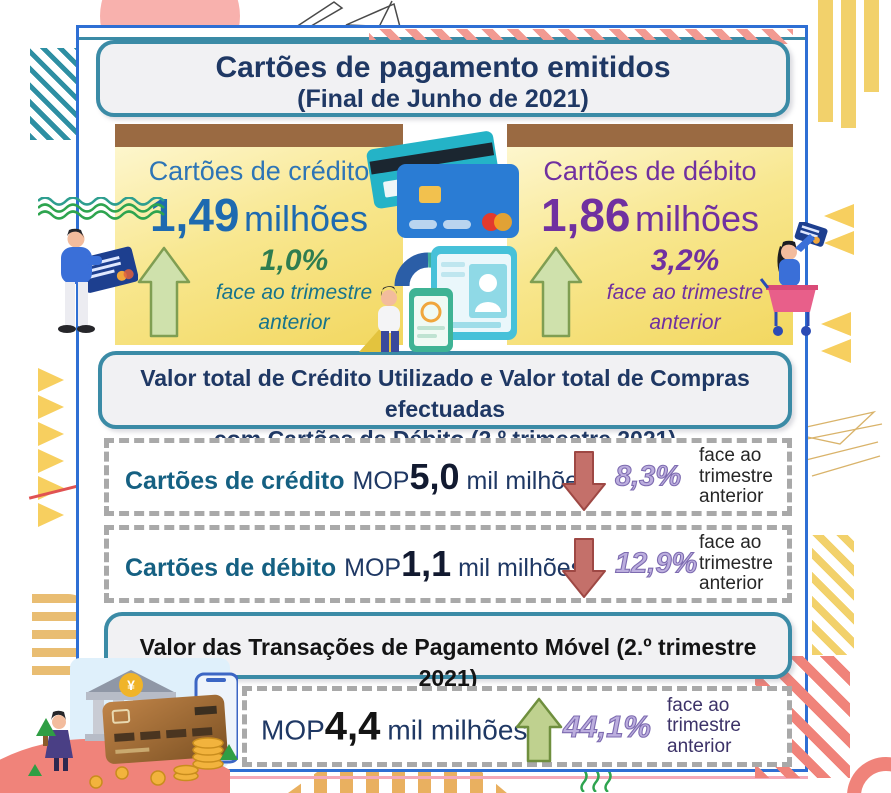 The image size is (891, 793). I want to click on debit-cards-value: 1,86 milhões, so click(650, 215).